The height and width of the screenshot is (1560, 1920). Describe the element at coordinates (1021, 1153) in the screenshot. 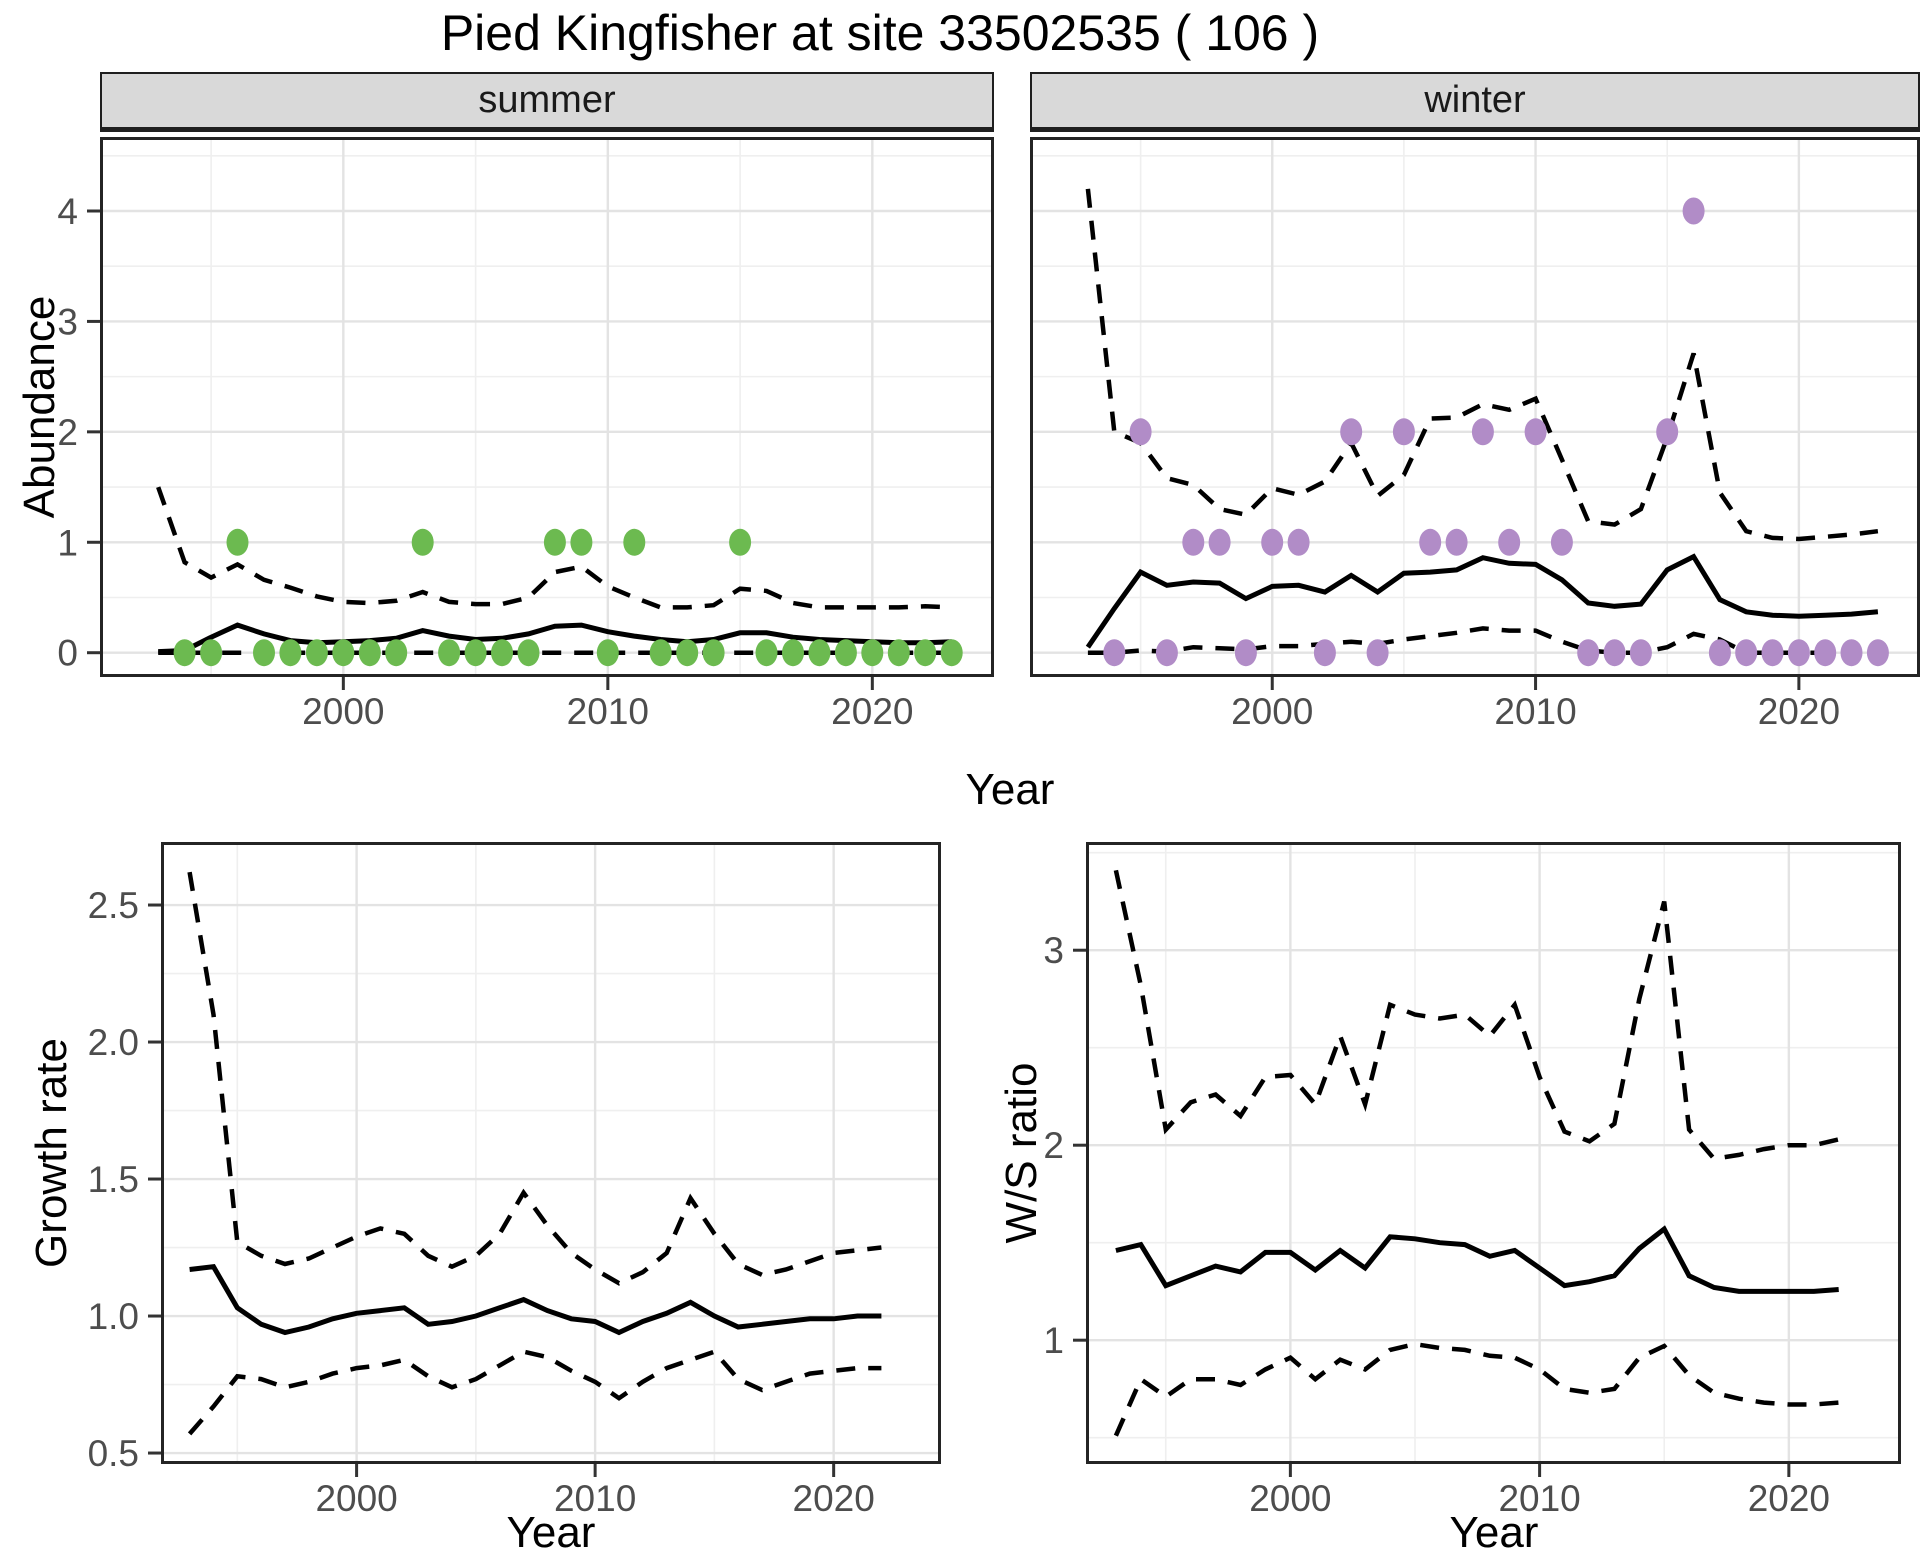

I see `y-axis-title-ws-ratio: W/S ratio` at that location.